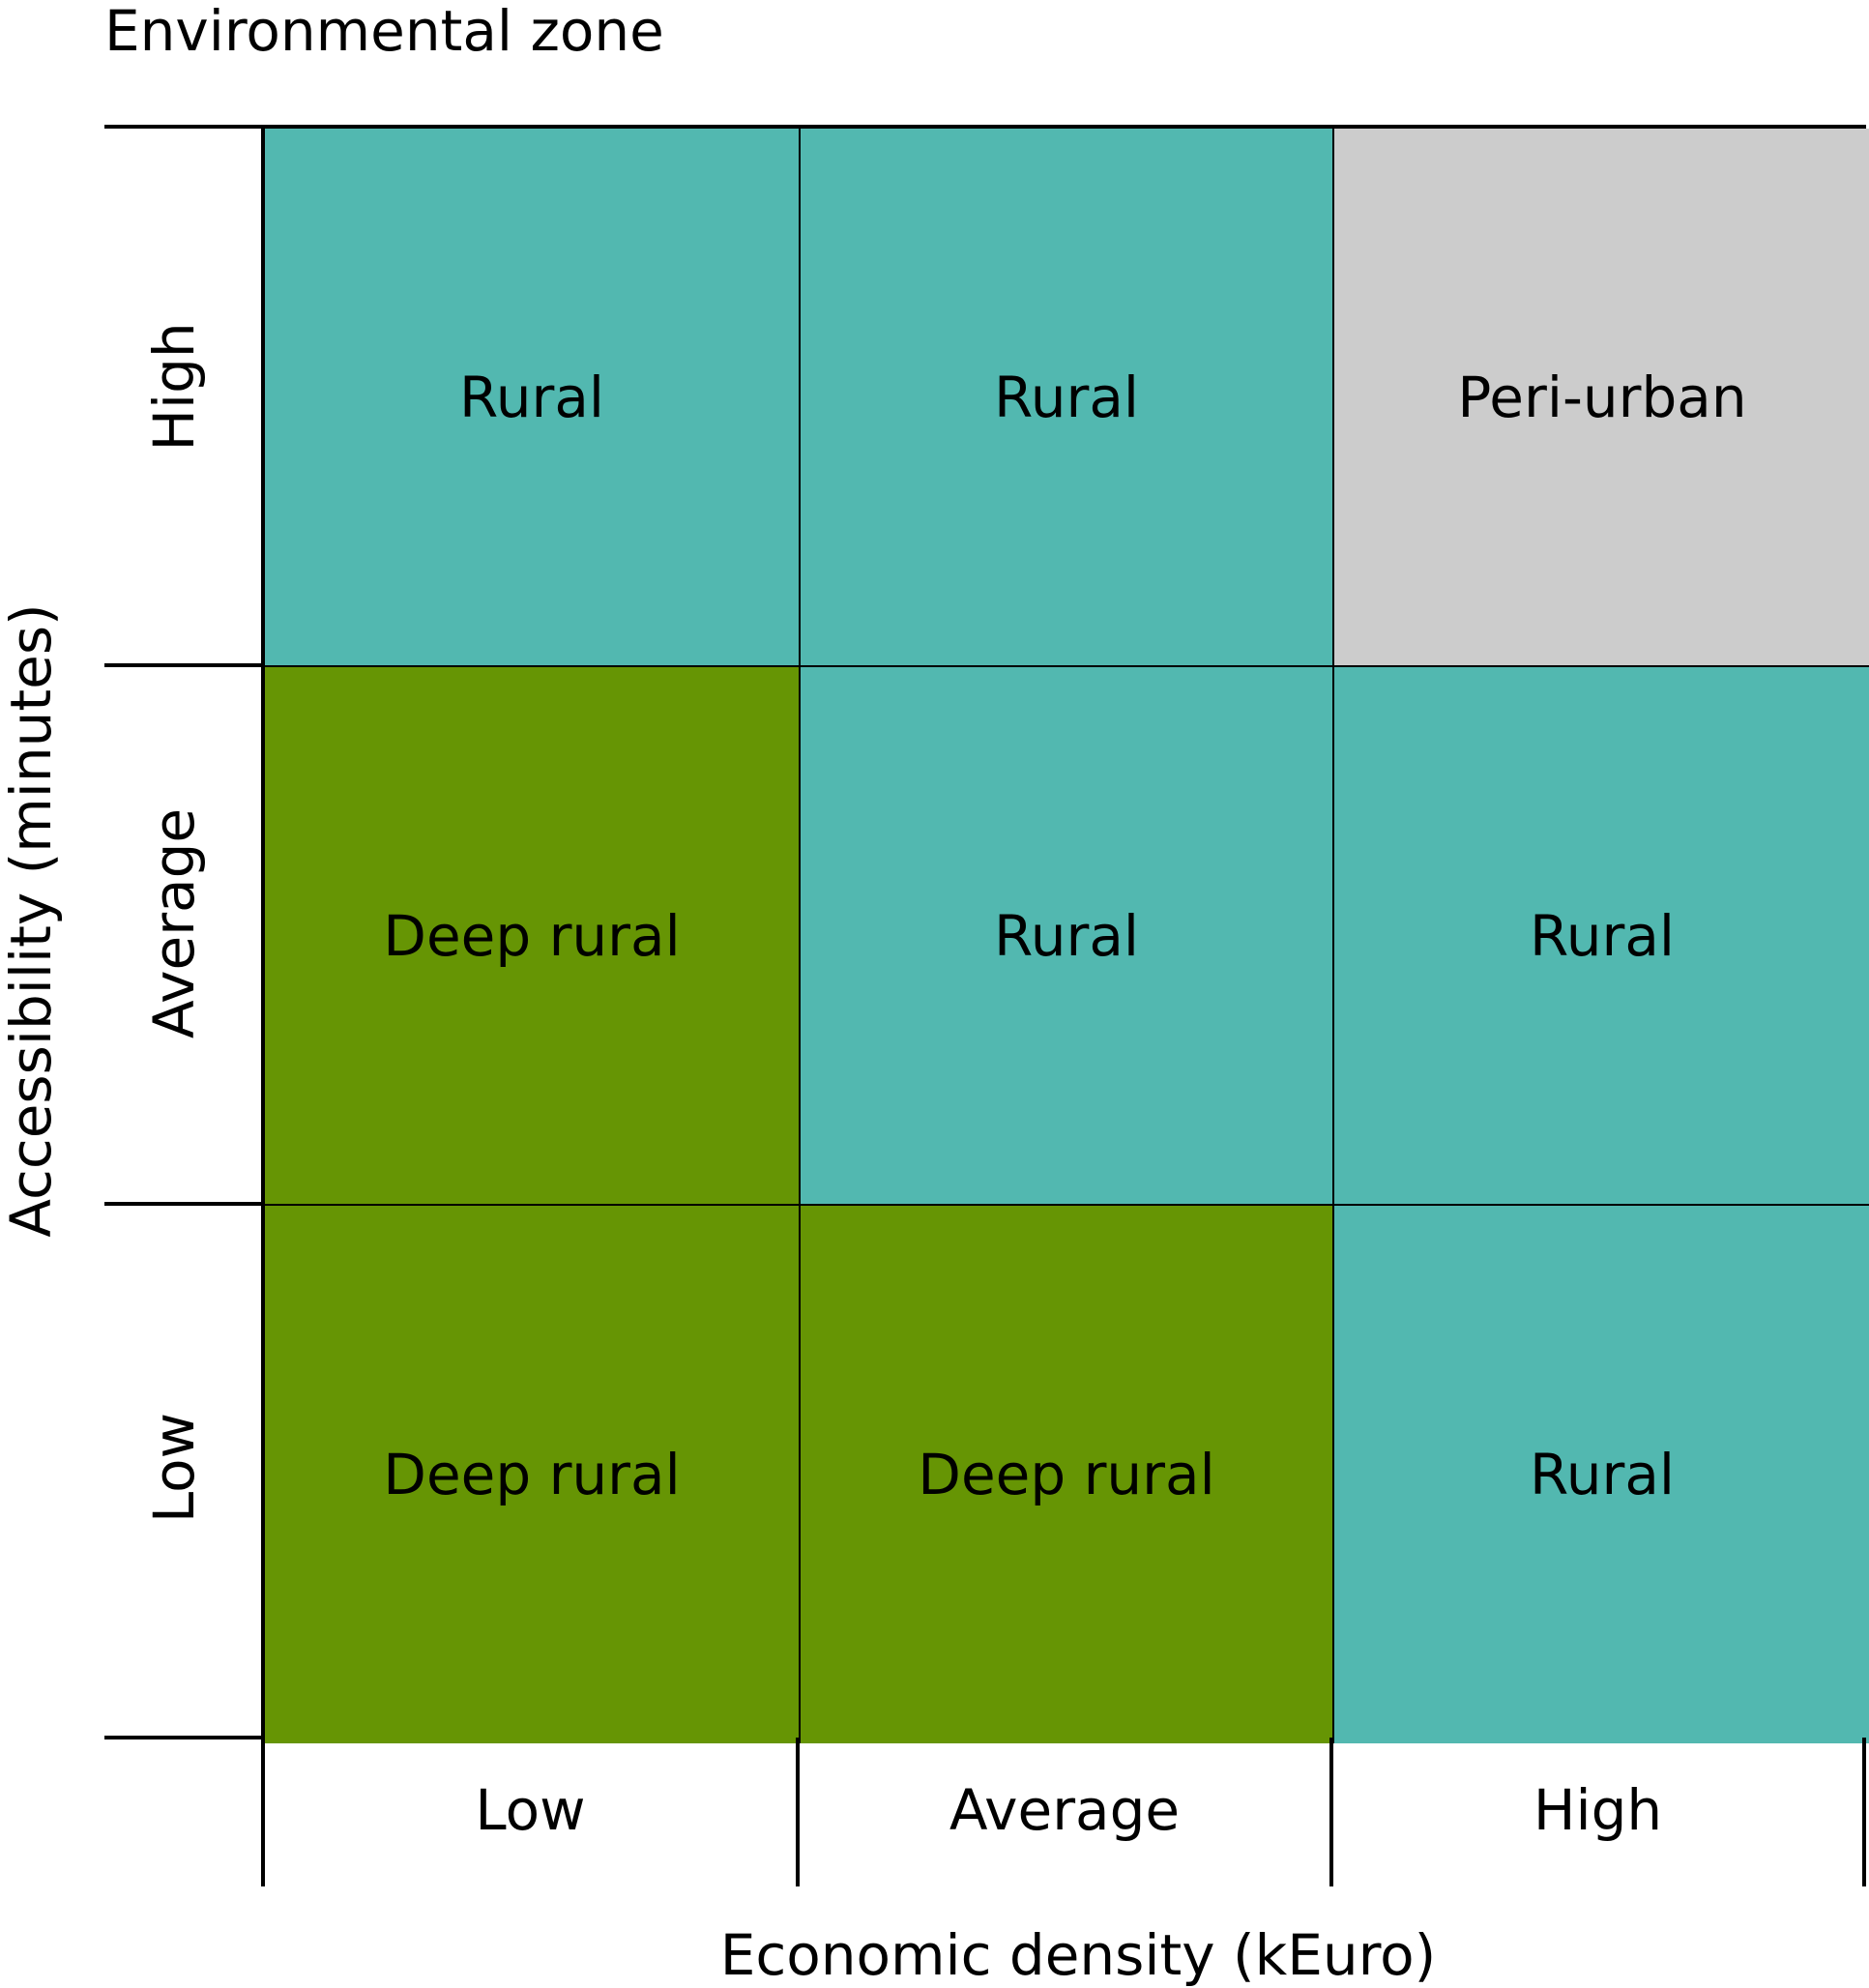 This screenshot has height=1988, width=1869. I want to click on cell-average-high: Rural, so click(1601, 936).